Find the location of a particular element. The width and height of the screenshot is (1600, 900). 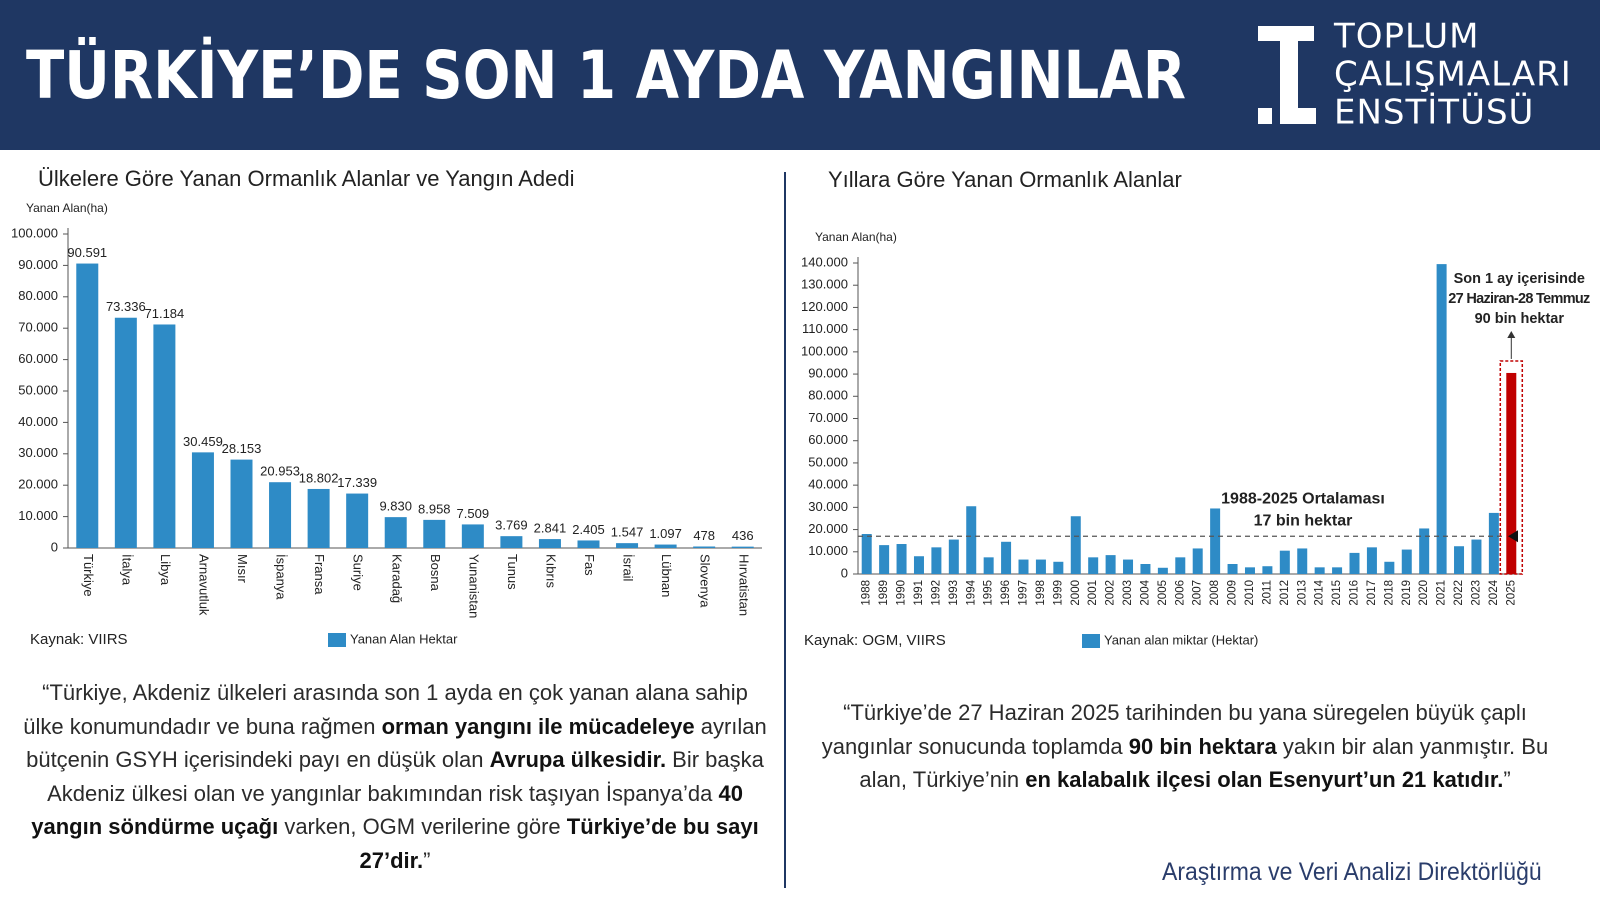

x-tick-label: 2013 is located at coordinates (1302, 593).